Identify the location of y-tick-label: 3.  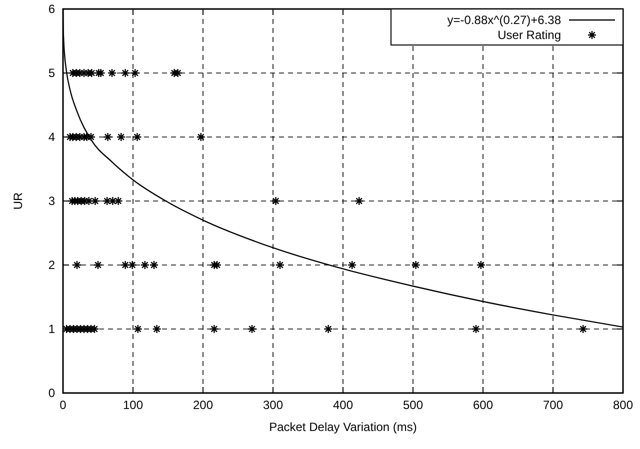
(52, 201).